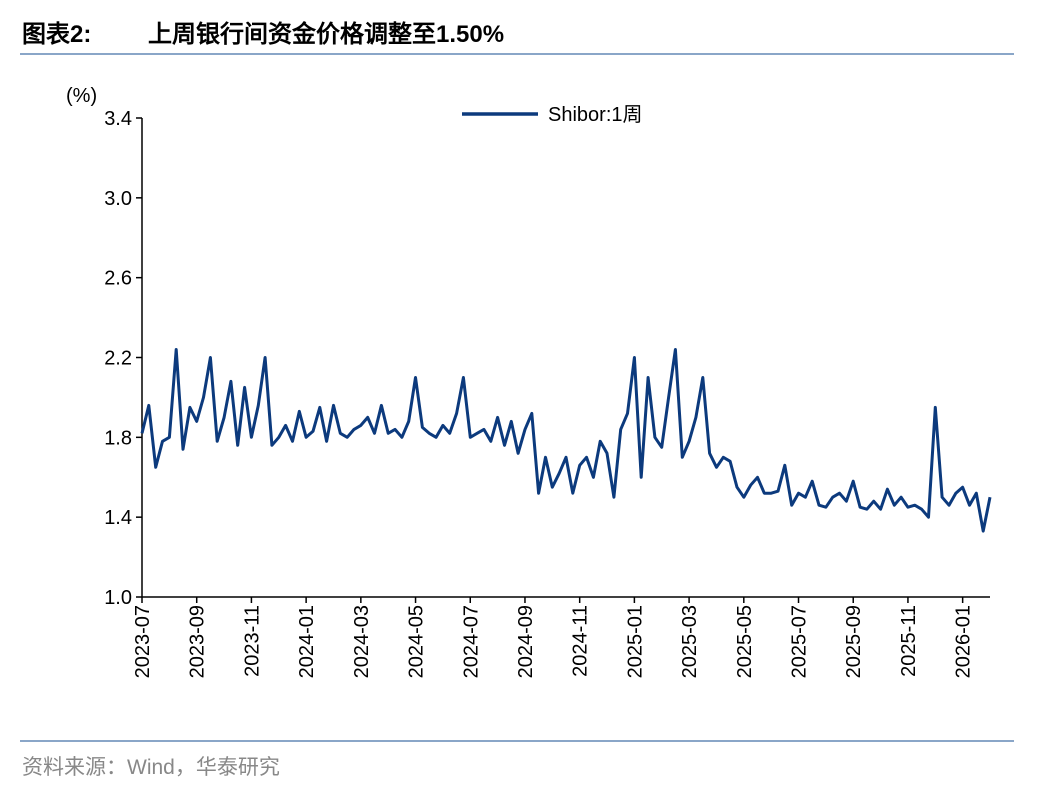 Image resolution: width=1048 pixels, height=796 pixels. What do you see at coordinates (252, 641) in the screenshot?
I see `x-tick-label: 2023-11` at bounding box center [252, 641].